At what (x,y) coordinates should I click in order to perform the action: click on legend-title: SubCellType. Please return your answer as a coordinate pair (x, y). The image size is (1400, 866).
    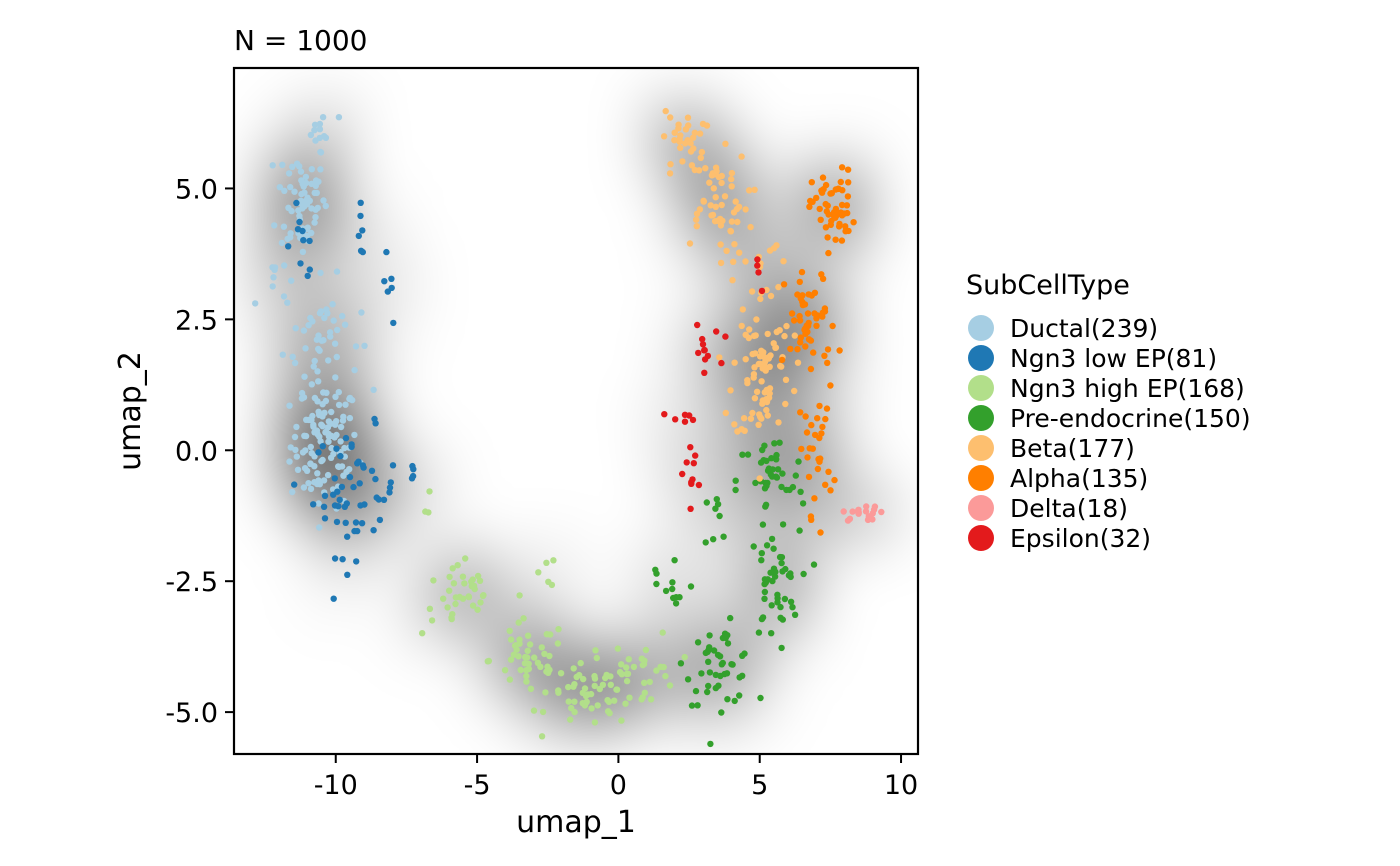
    Looking at the image, I should click on (1048, 285).